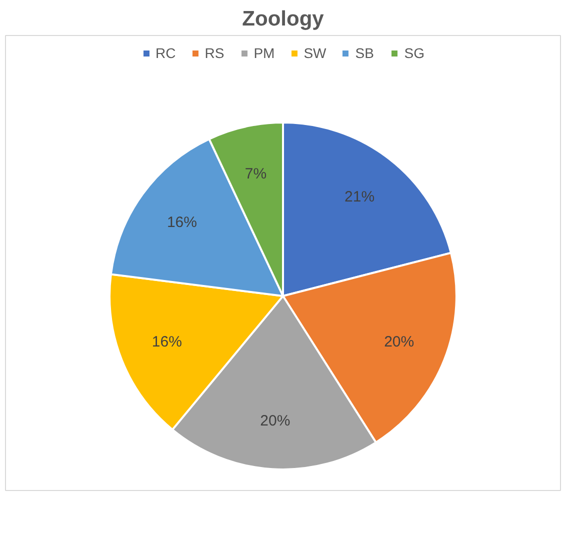  Describe the element at coordinates (214, 53) in the screenshot. I see `legend-label: RS` at that location.